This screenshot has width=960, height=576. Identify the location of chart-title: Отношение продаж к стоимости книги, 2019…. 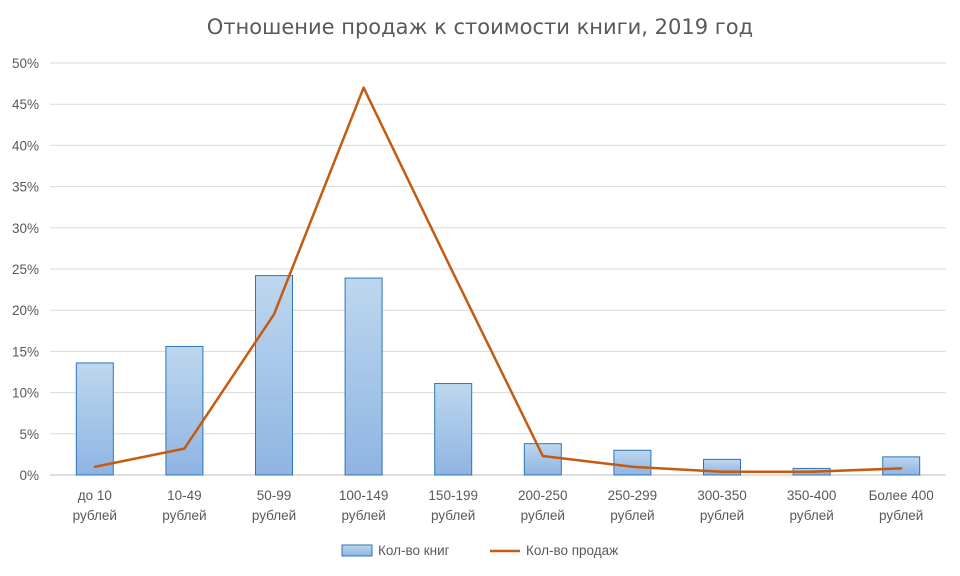
(480, 27).